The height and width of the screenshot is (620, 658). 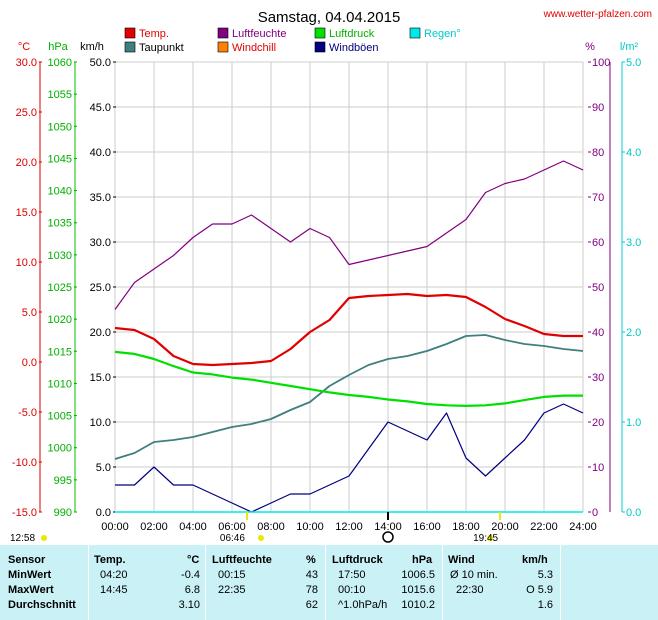 I want to click on x-tick-label: 14:00, so click(x=388, y=527).